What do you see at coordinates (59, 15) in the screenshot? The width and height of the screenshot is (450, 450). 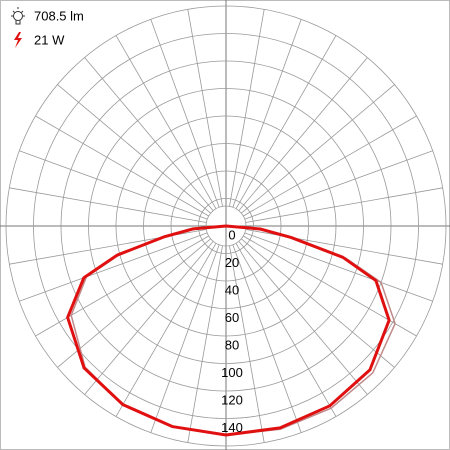 I see `flux-label: 708.5 lm` at bounding box center [59, 15].